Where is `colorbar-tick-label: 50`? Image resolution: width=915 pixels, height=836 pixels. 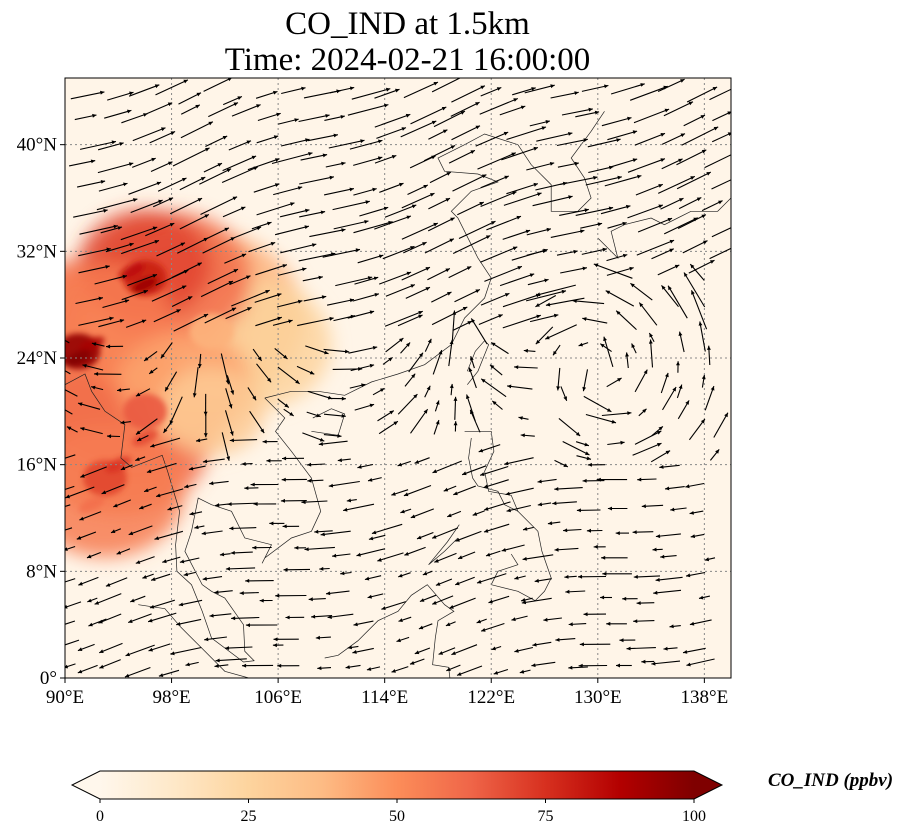
colorbar-tick-label: 50 is located at coordinates (397, 816).